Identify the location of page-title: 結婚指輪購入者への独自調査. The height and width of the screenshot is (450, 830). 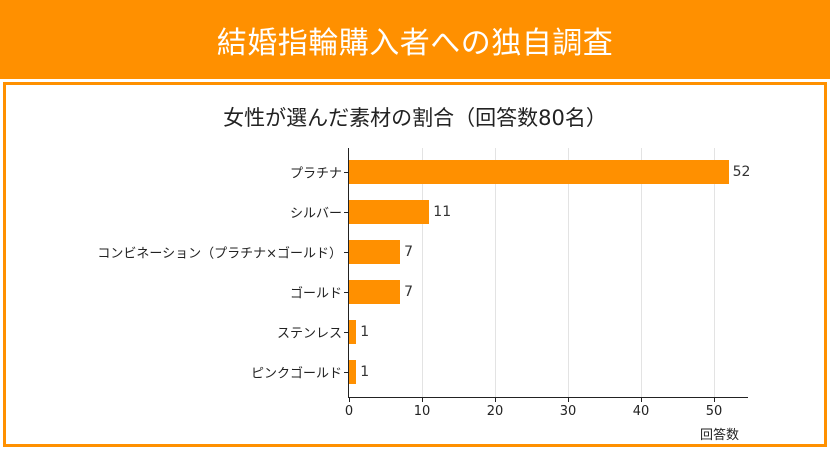
(415, 43).